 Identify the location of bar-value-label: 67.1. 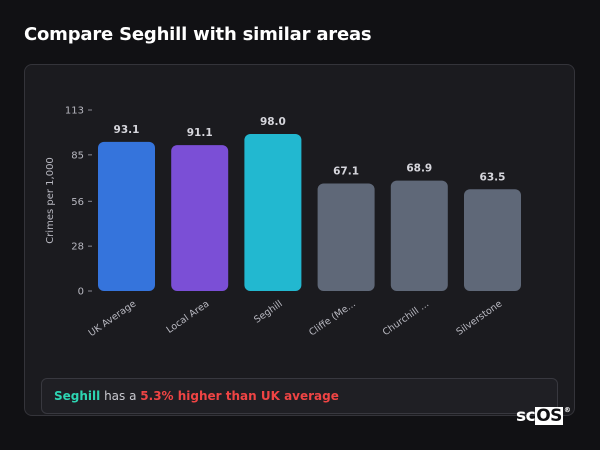
(346, 172).